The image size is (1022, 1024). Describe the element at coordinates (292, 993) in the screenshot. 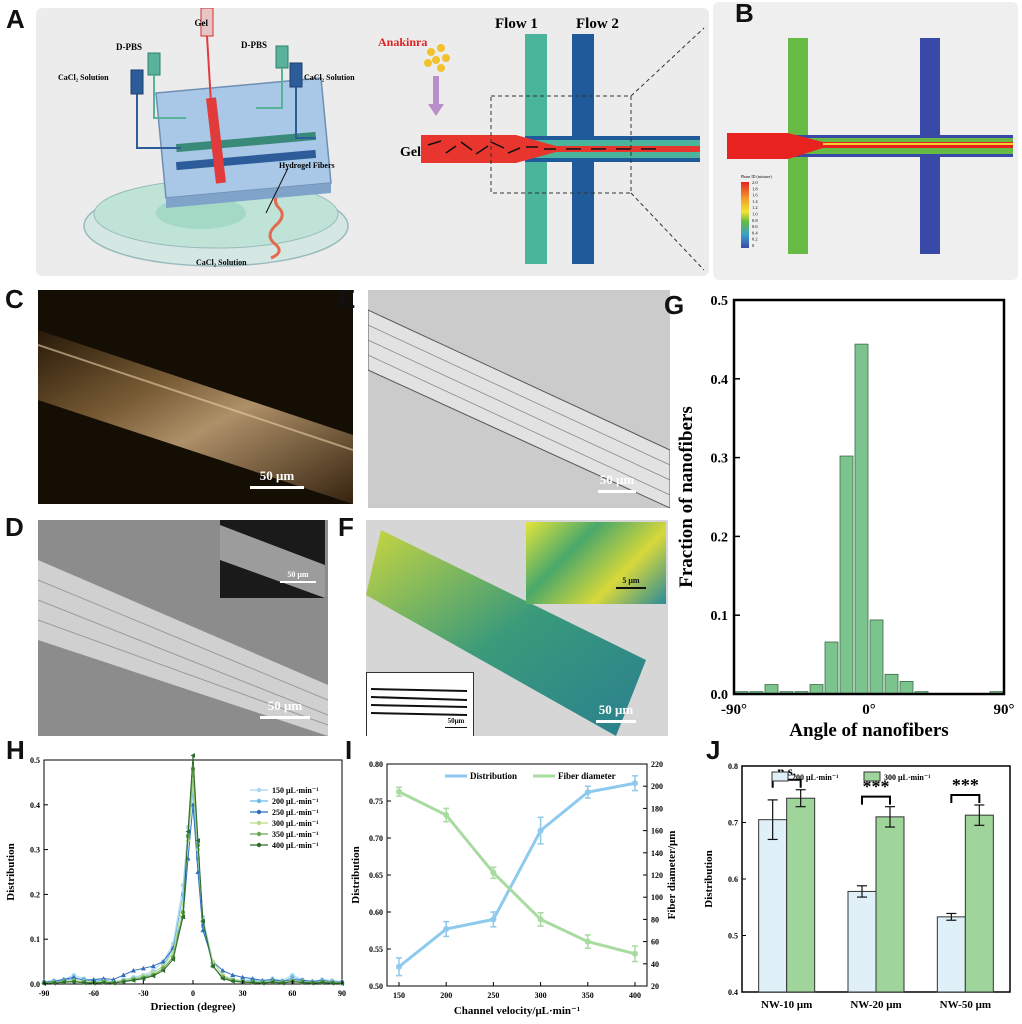

I see `tick-label-h-x: 60` at that location.